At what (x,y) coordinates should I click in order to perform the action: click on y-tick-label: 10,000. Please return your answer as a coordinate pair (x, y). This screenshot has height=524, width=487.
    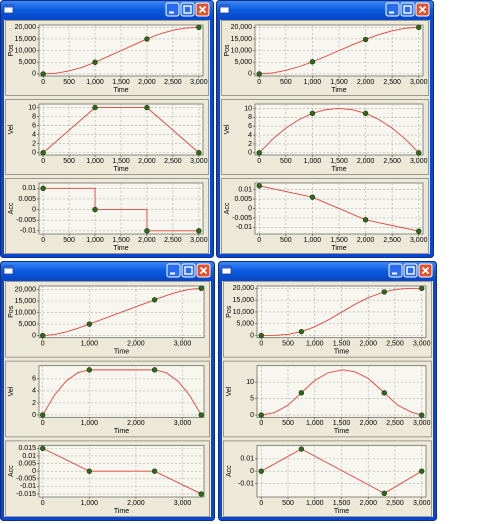
    Looking at the image, I should click on (26, 50).